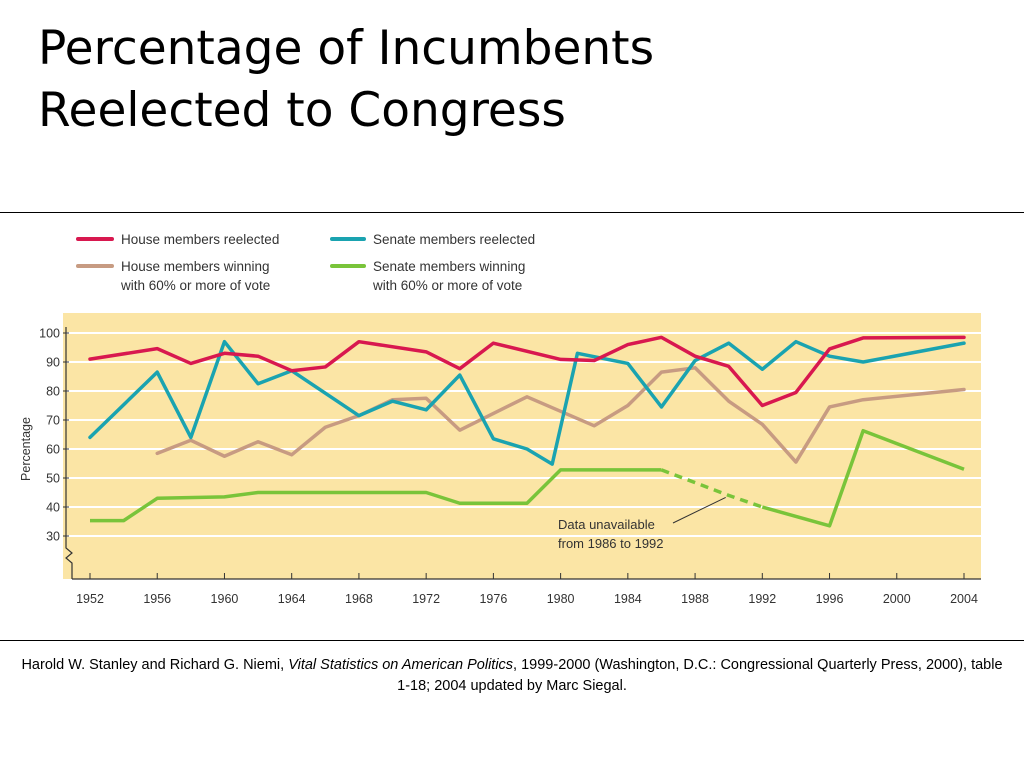  I want to click on title-line-1: Percentage of Incumbents, so click(346, 48).